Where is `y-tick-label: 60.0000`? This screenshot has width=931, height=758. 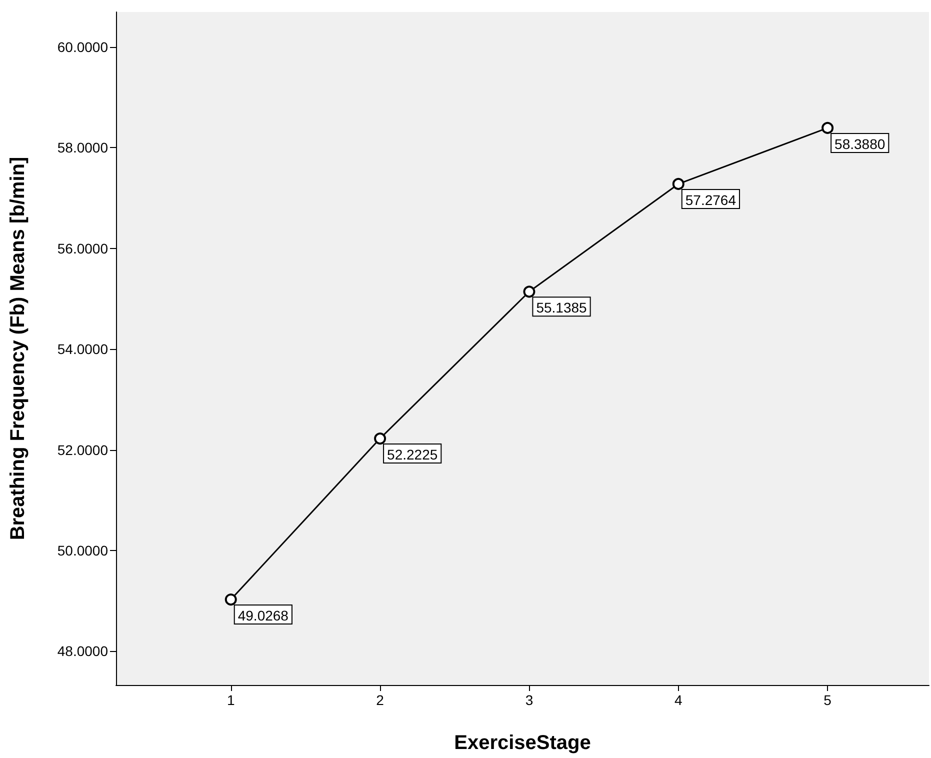 y-tick-label: 60.0000 is located at coordinates (82, 46).